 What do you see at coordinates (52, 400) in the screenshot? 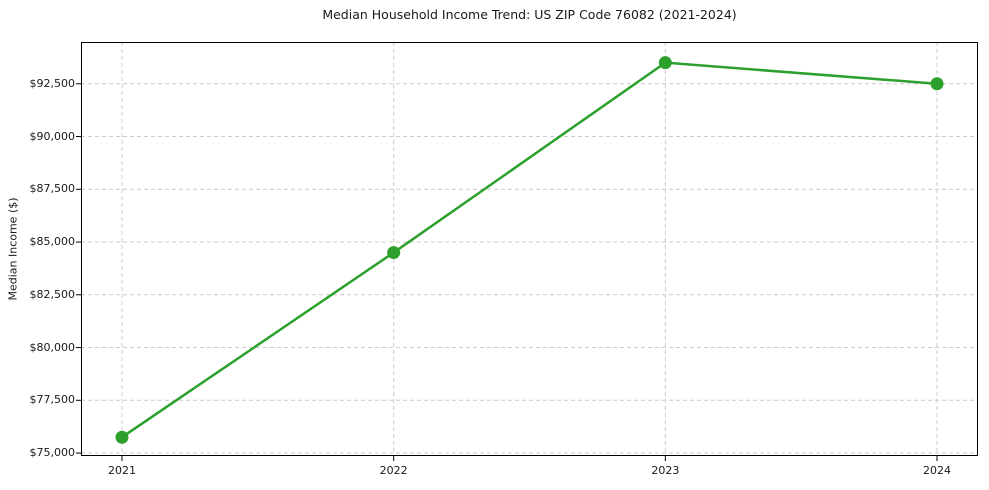
I see `y-tick-label: $77,500` at bounding box center [52, 400].